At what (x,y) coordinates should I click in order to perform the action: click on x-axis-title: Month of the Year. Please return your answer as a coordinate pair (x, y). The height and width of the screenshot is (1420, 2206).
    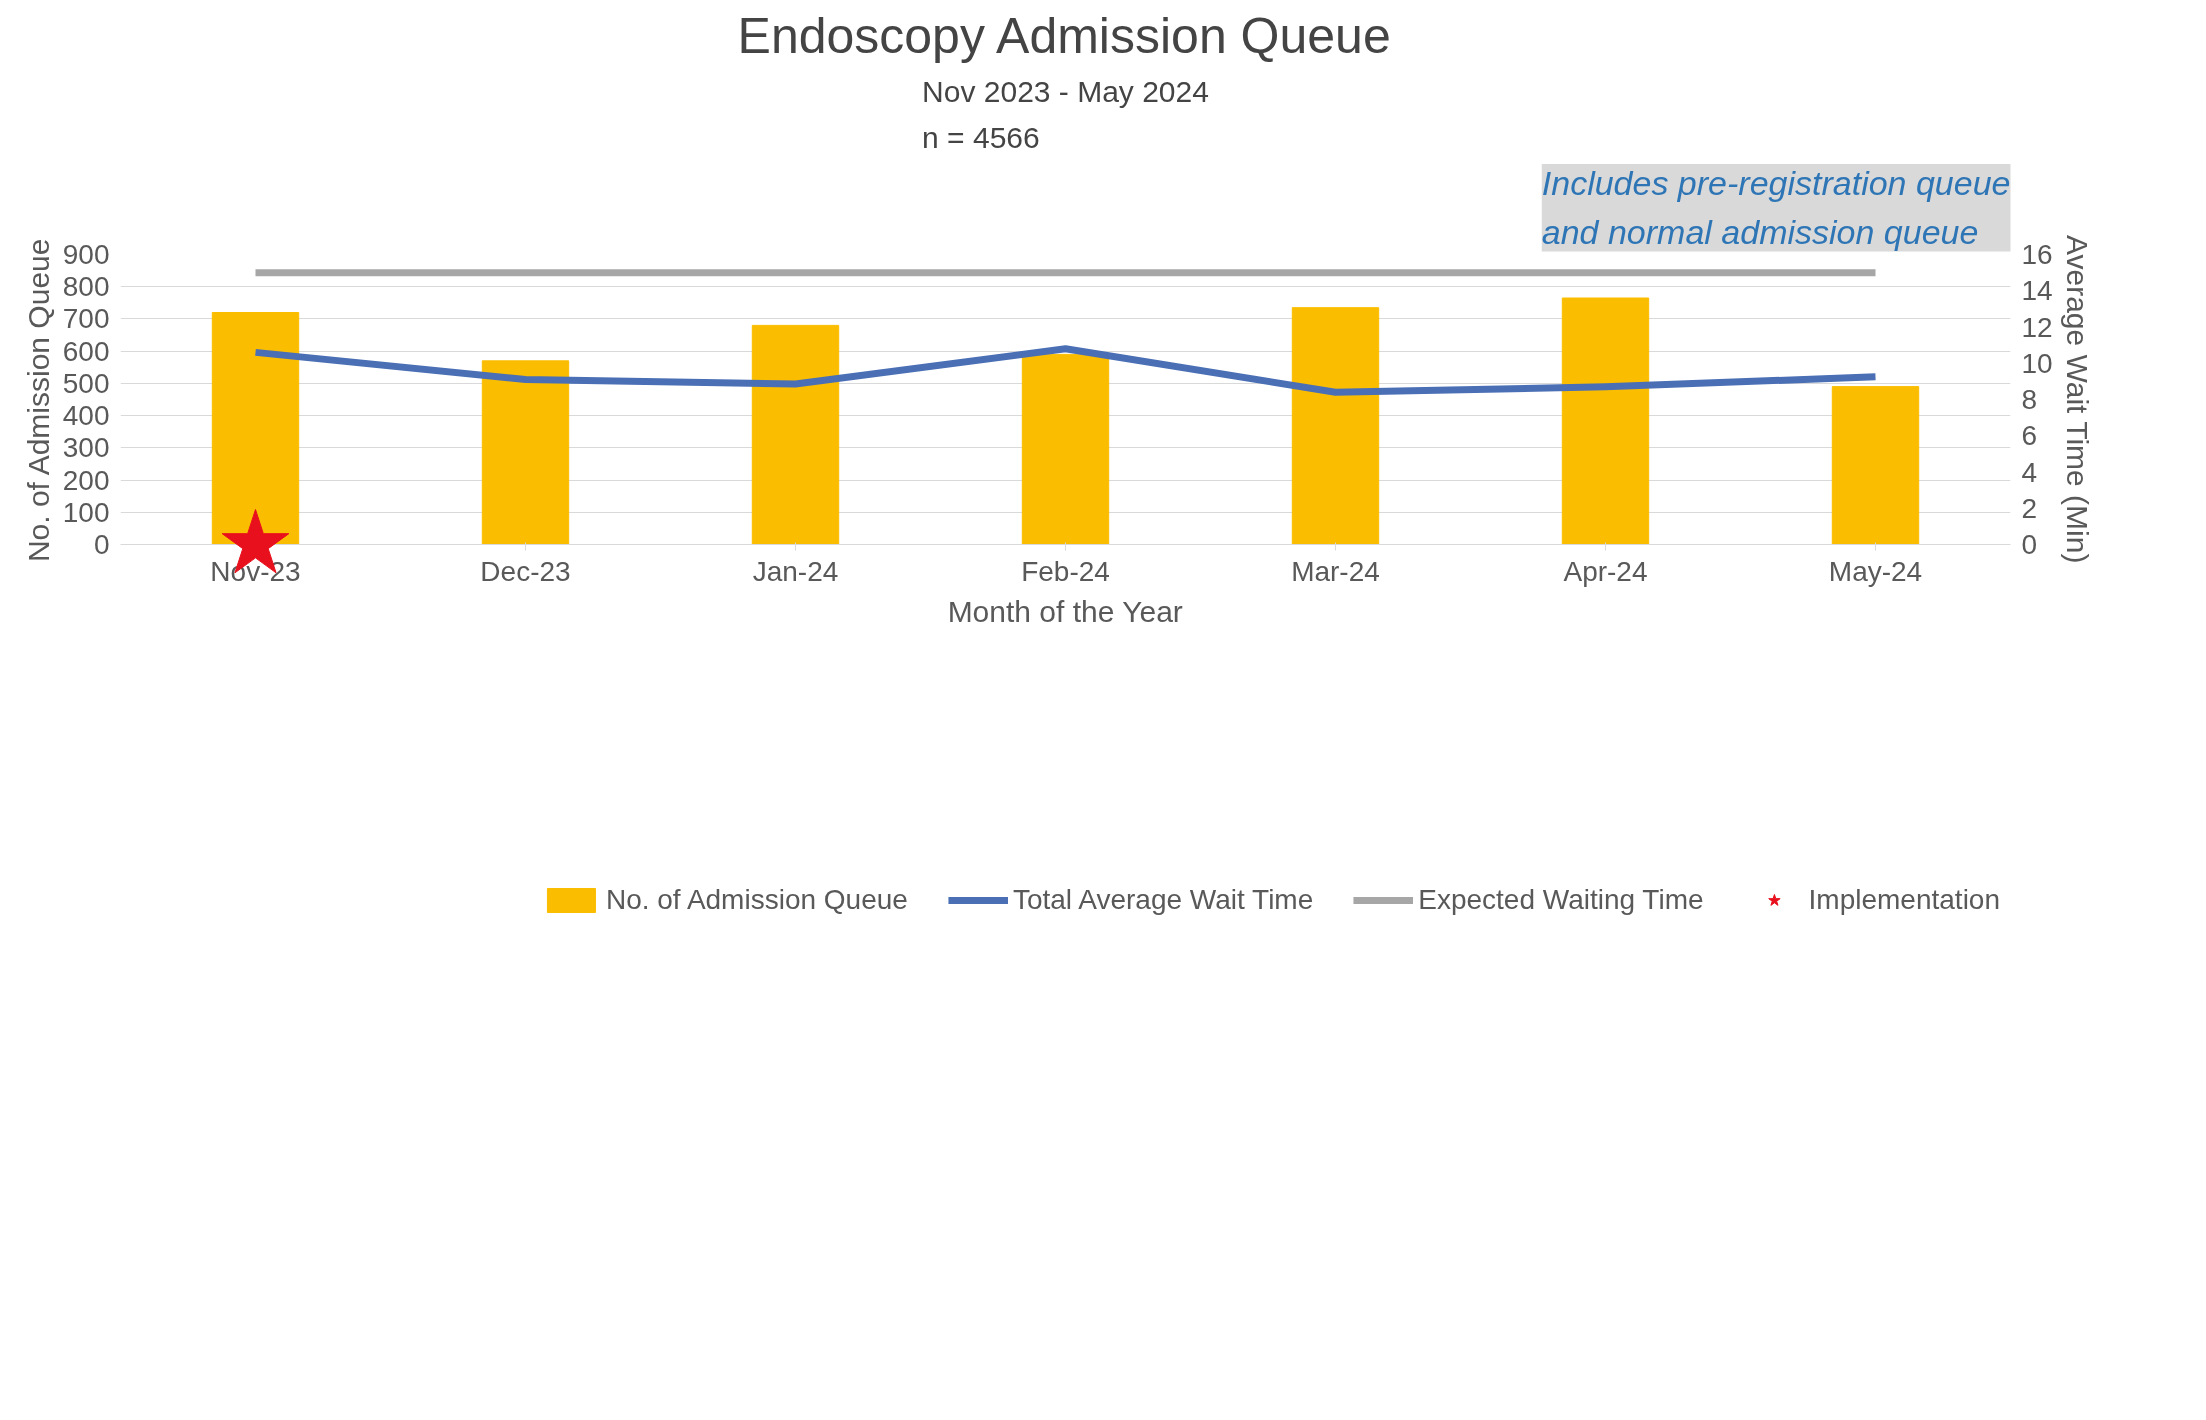
    Looking at the image, I should click on (1065, 611).